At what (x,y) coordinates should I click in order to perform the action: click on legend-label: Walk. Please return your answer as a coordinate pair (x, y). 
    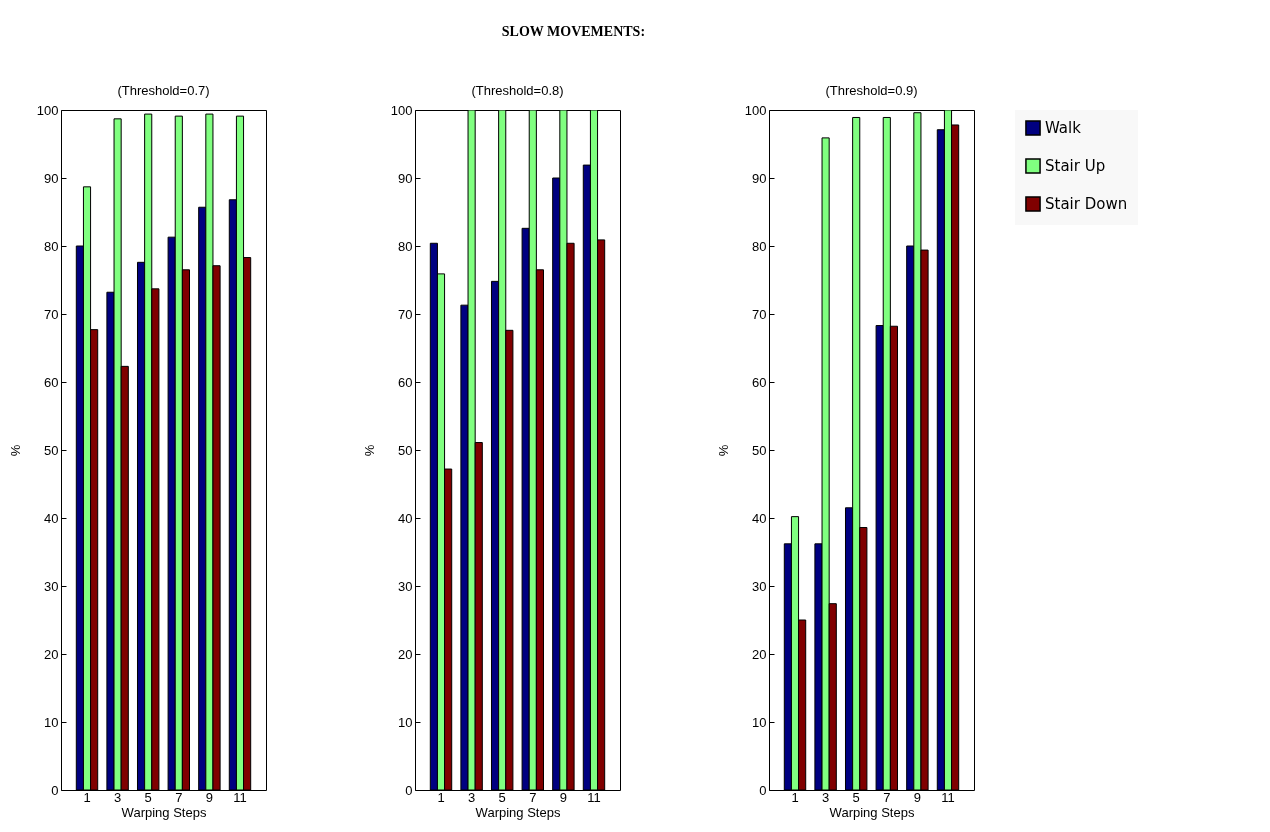
    Looking at the image, I should click on (1063, 128).